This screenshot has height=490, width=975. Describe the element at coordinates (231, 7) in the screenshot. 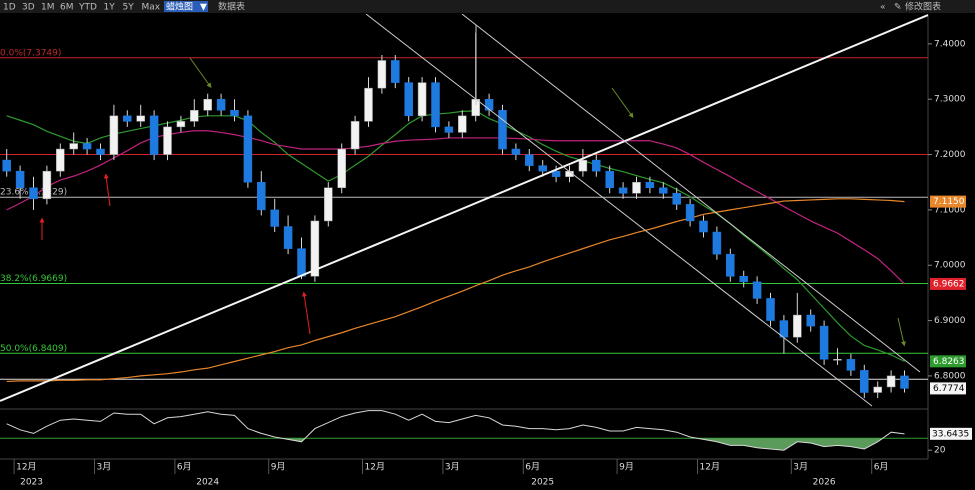

I see `table-button: 数据表` at that location.